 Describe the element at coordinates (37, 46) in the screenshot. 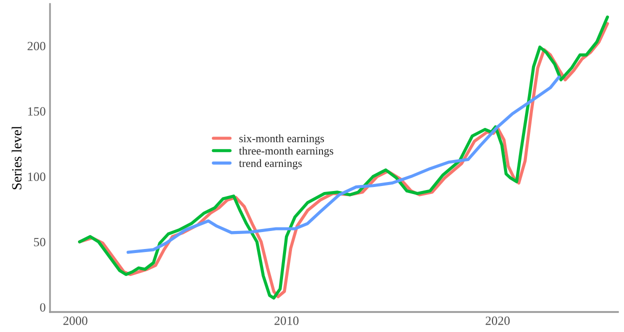

I see `y-tick-label: 200` at that location.